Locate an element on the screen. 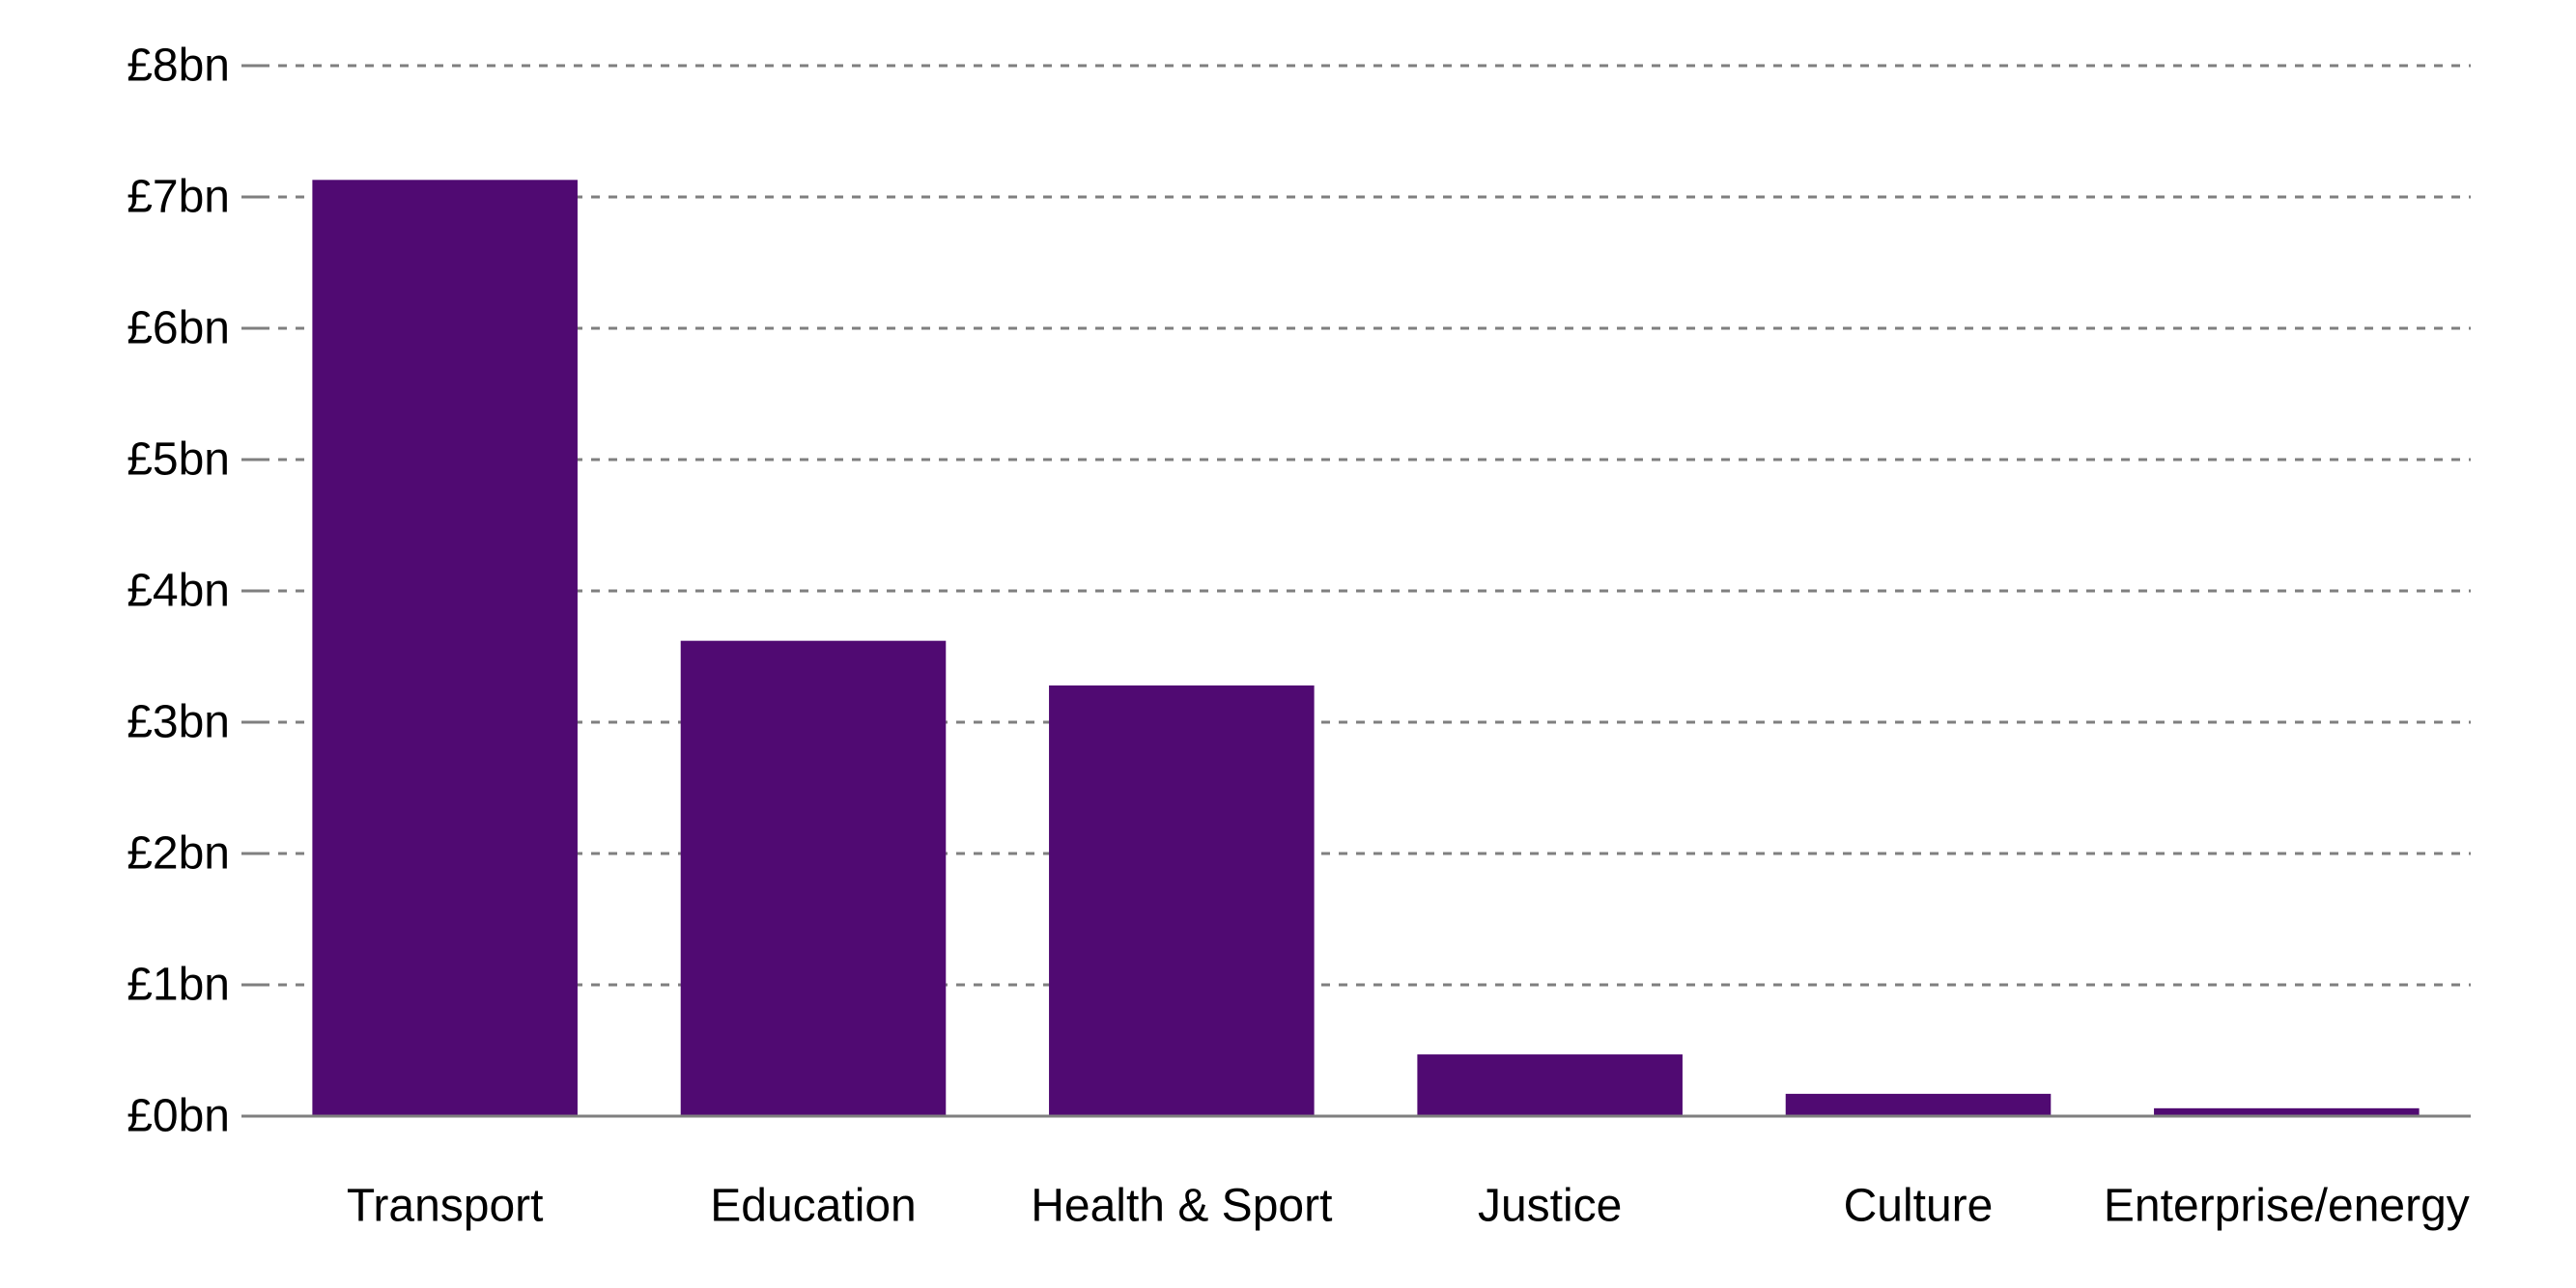 The height and width of the screenshot is (1288, 2576). bar-transport is located at coordinates (445, 648).